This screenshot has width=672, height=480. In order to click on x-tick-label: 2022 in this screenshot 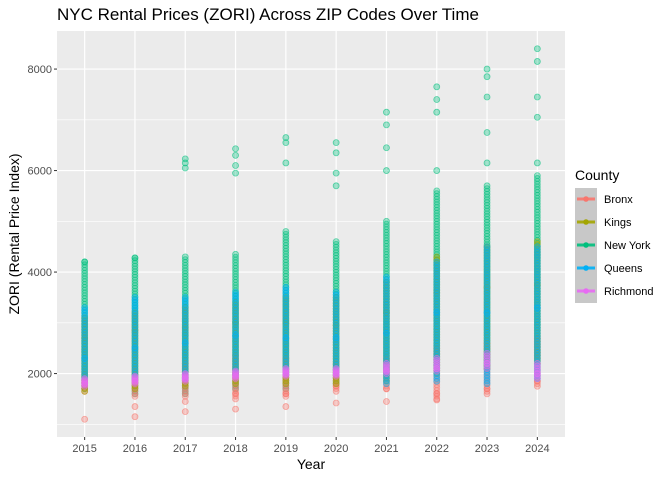, I will do `click(437, 449)`.